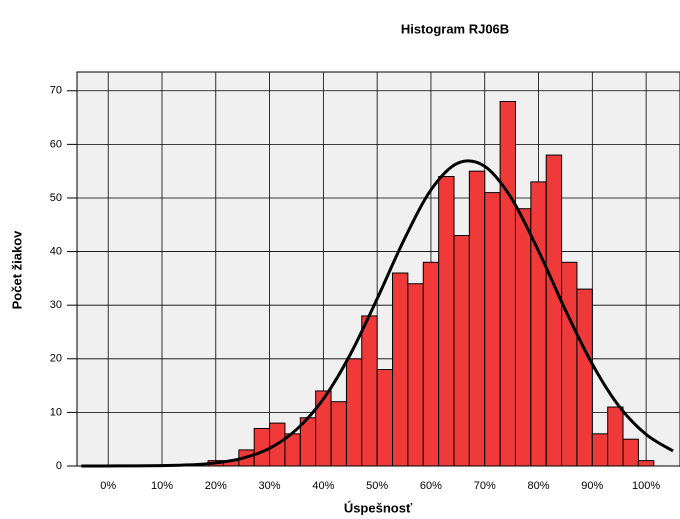 The image size is (680, 519). Describe the element at coordinates (56, 359) in the screenshot. I see `y-tick-label: 20` at that location.